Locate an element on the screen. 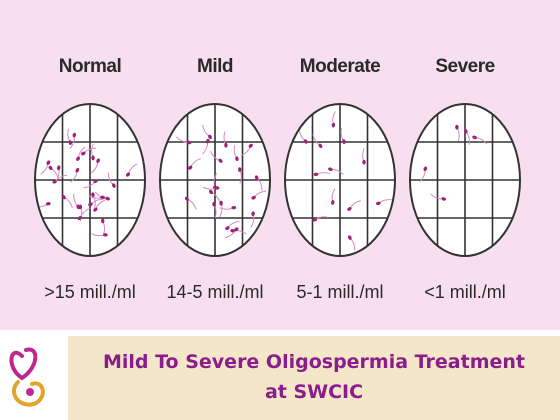  logo-swirl is located at coordinates (28, 393).